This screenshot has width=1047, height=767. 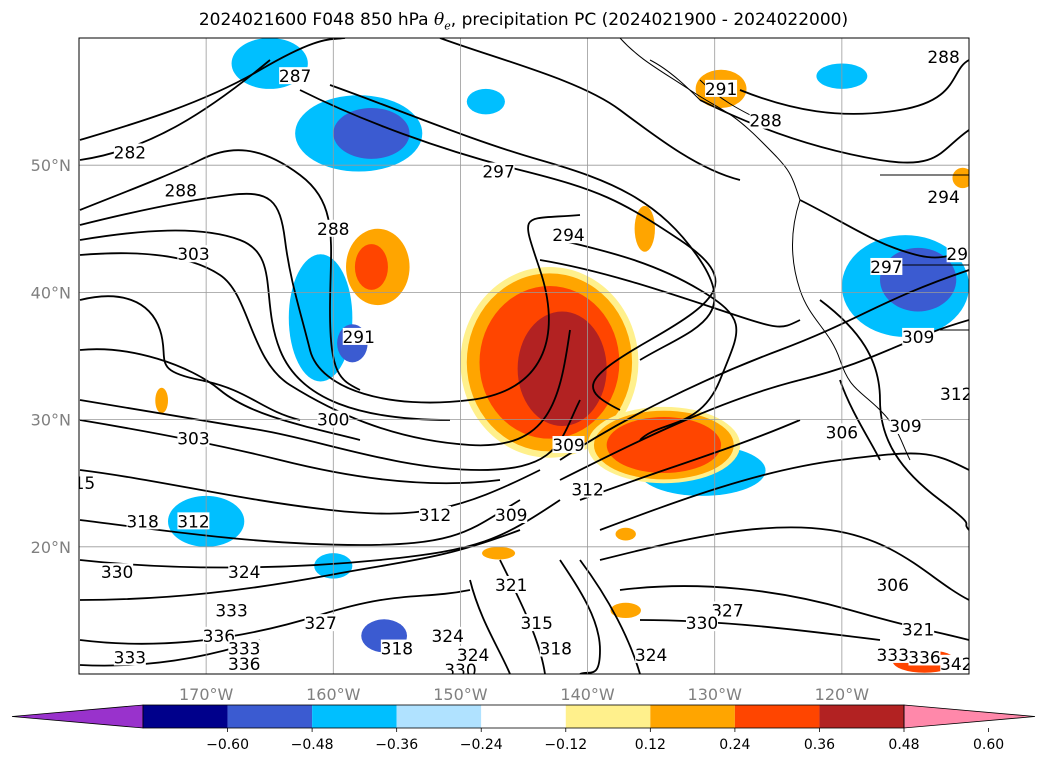 What do you see at coordinates (734, 745) in the screenshot?
I see `colorbar-tick-label: 0.24` at bounding box center [734, 745].